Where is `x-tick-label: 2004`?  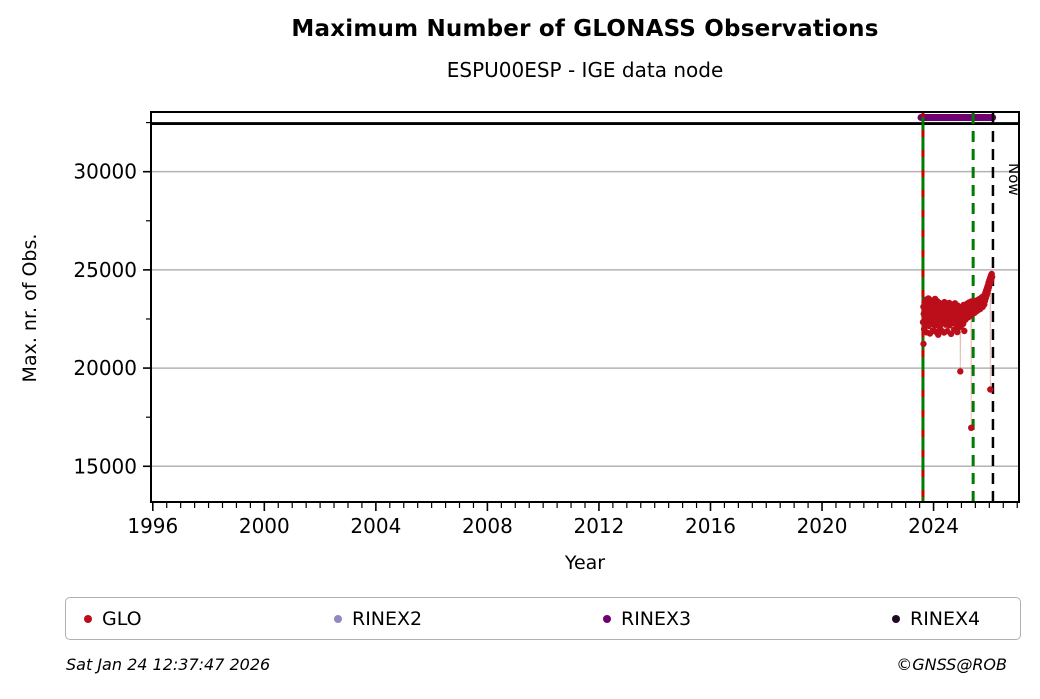 x-tick-label: 2004 is located at coordinates (375, 526).